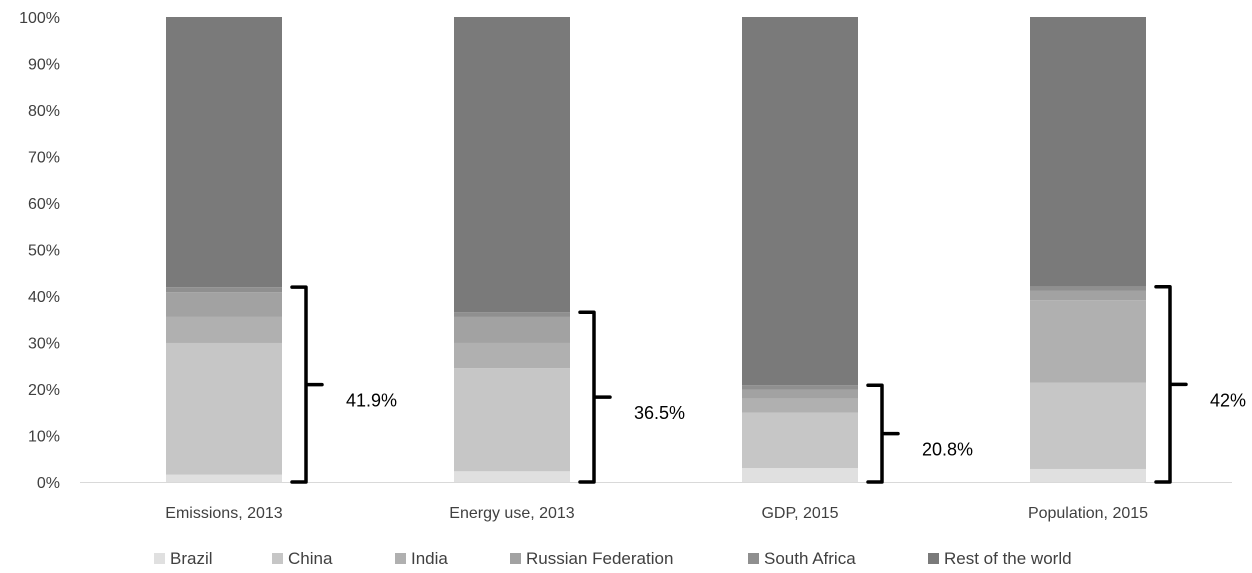  Describe the element at coordinates (39, 18) in the screenshot. I see `y-tick-label: 100%` at that location.